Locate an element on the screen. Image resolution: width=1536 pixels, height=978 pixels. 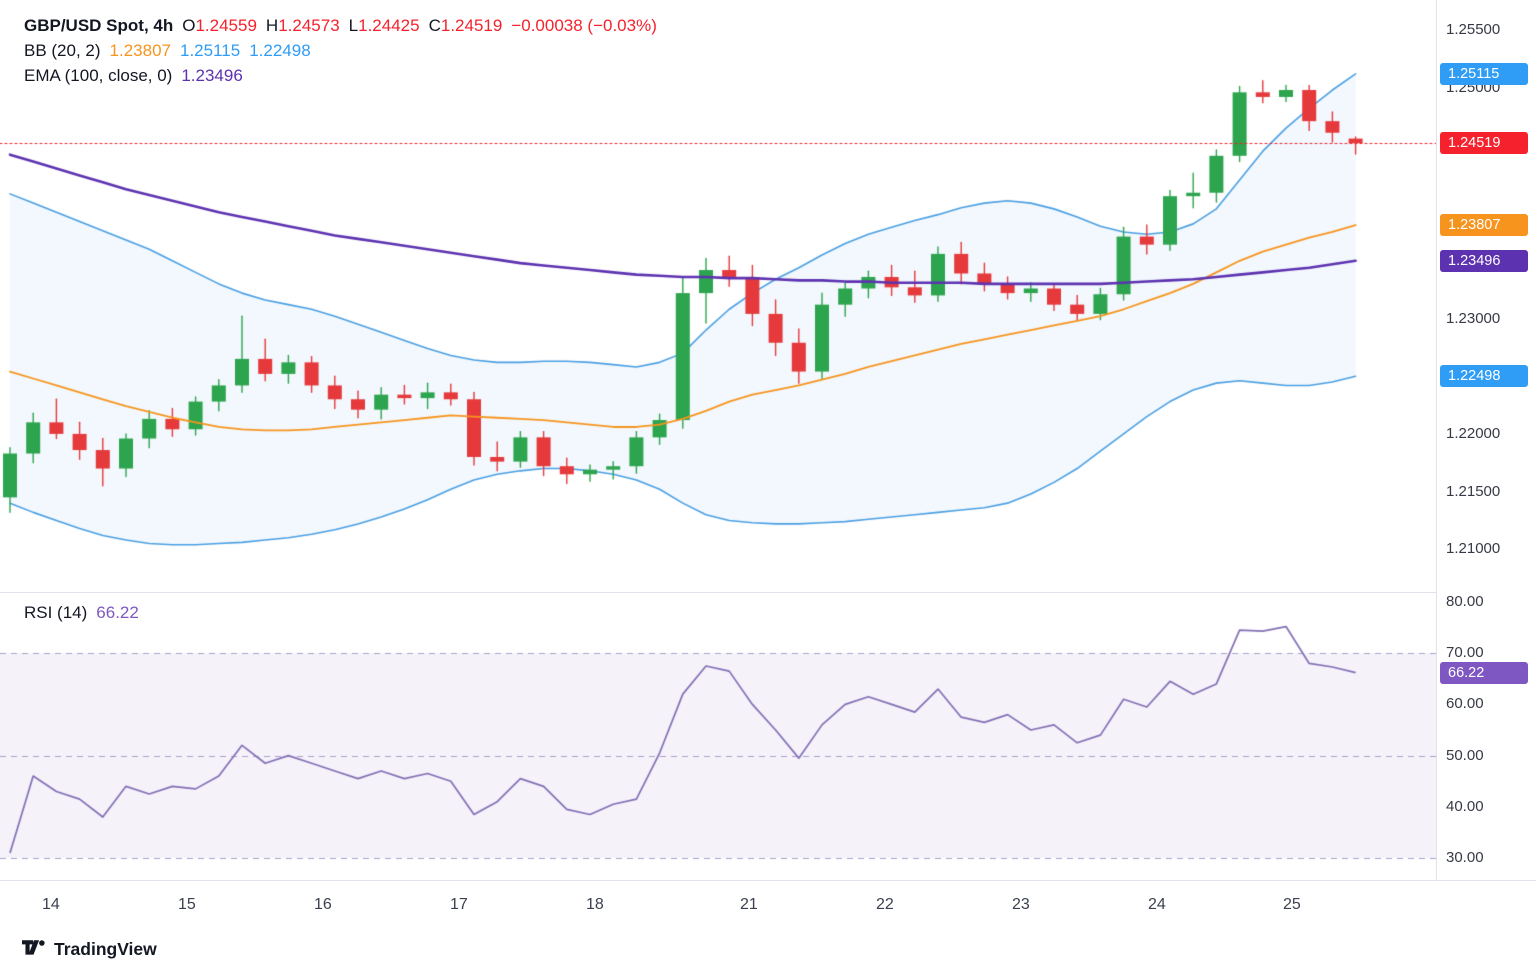
rsi-value-badge: 66.22 is located at coordinates (1484, 672).